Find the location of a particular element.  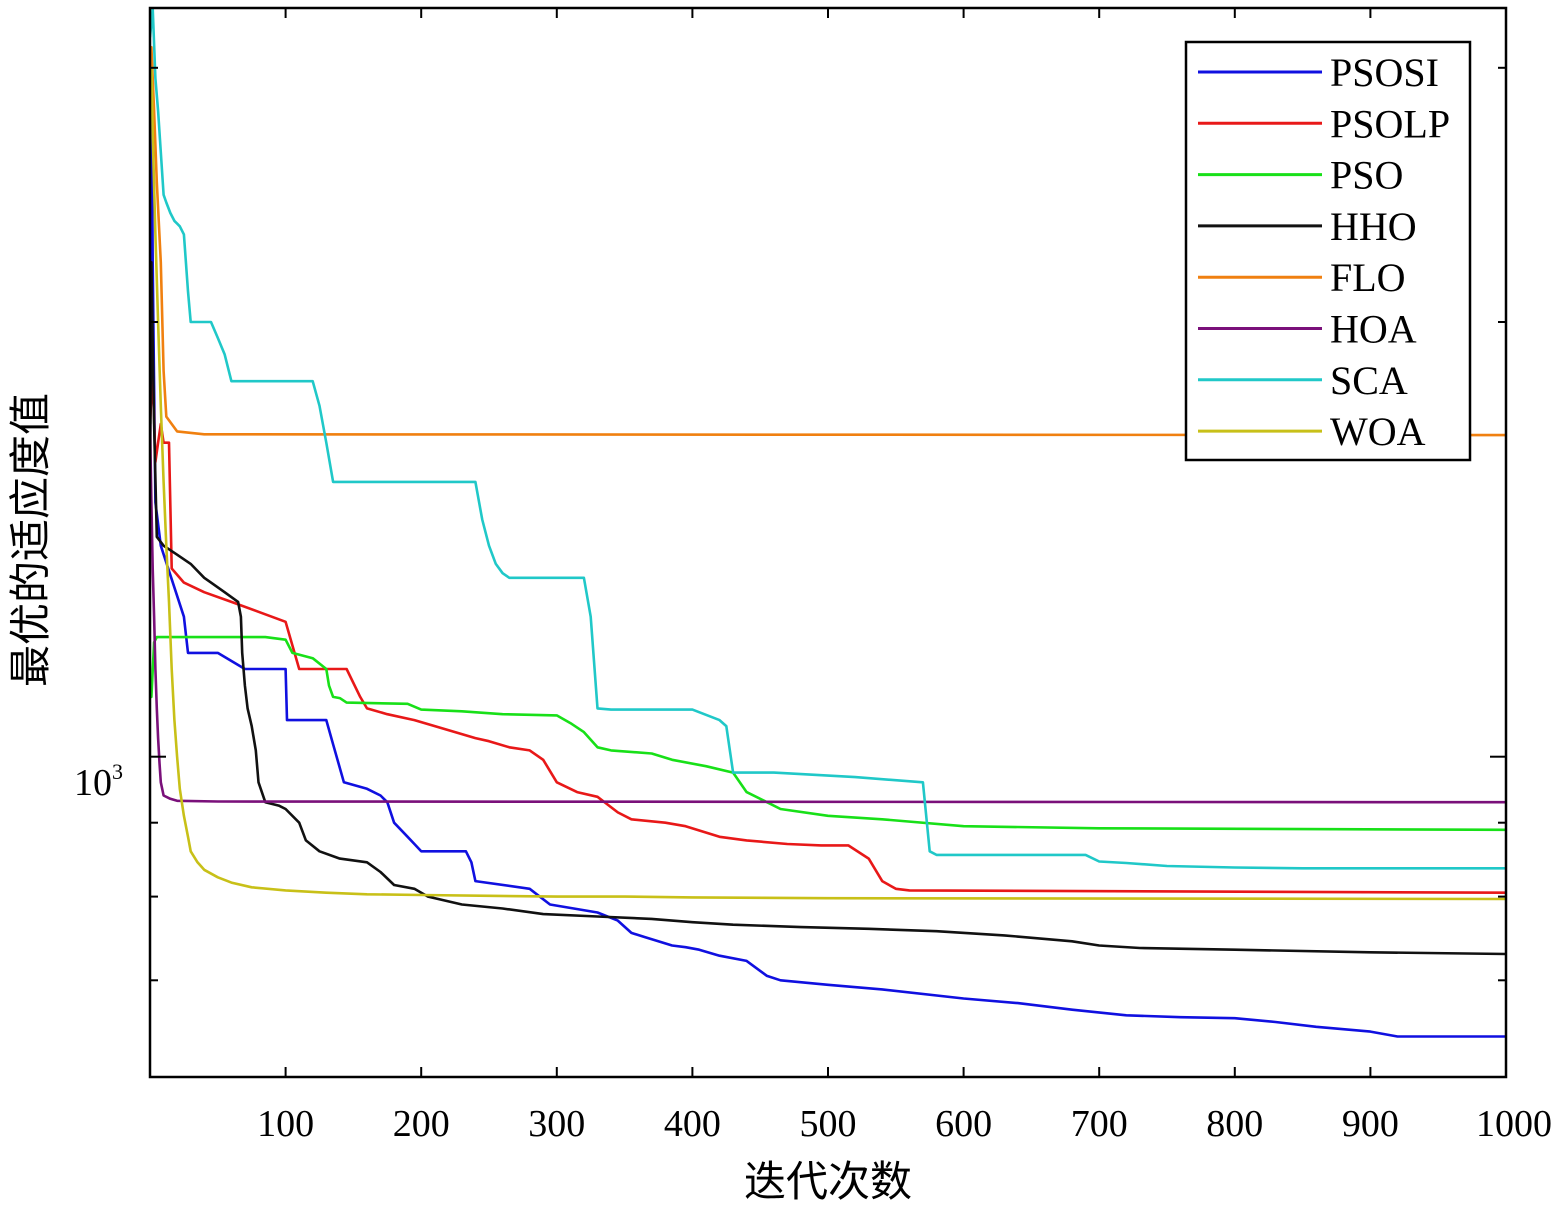

legend-label-pso: PSO is located at coordinates (1366, 175).